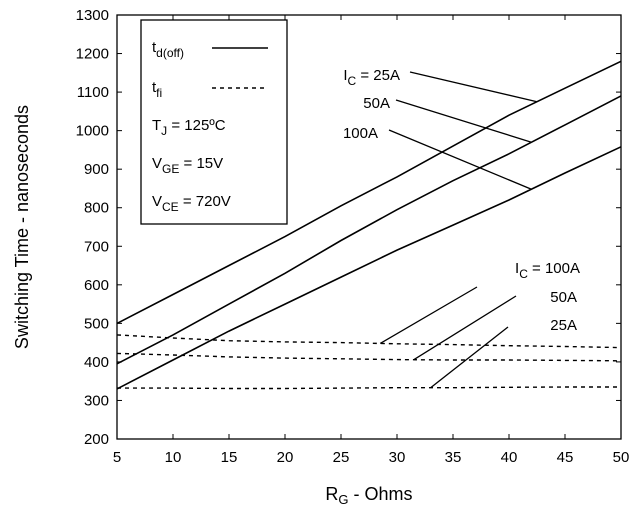  What do you see at coordinates (360, 133) in the screenshot?
I see `ic-label-td-off: 100A` at bounding box center [360, 133].